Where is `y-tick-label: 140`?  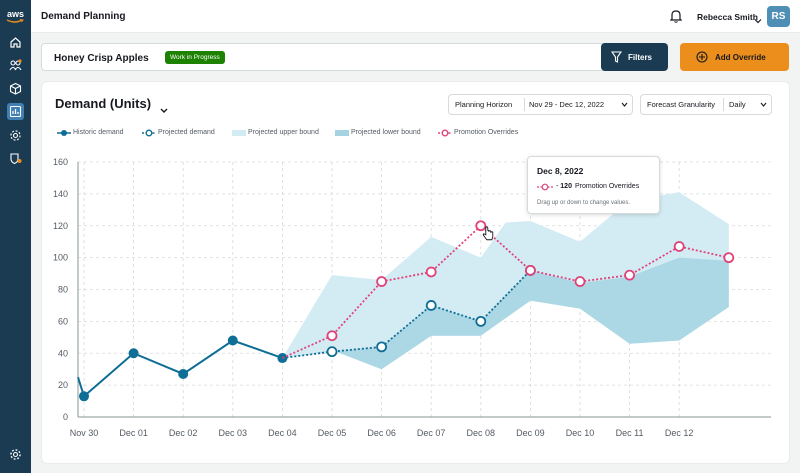 y-tick-label: 140 is located at coordinates (60, 194).